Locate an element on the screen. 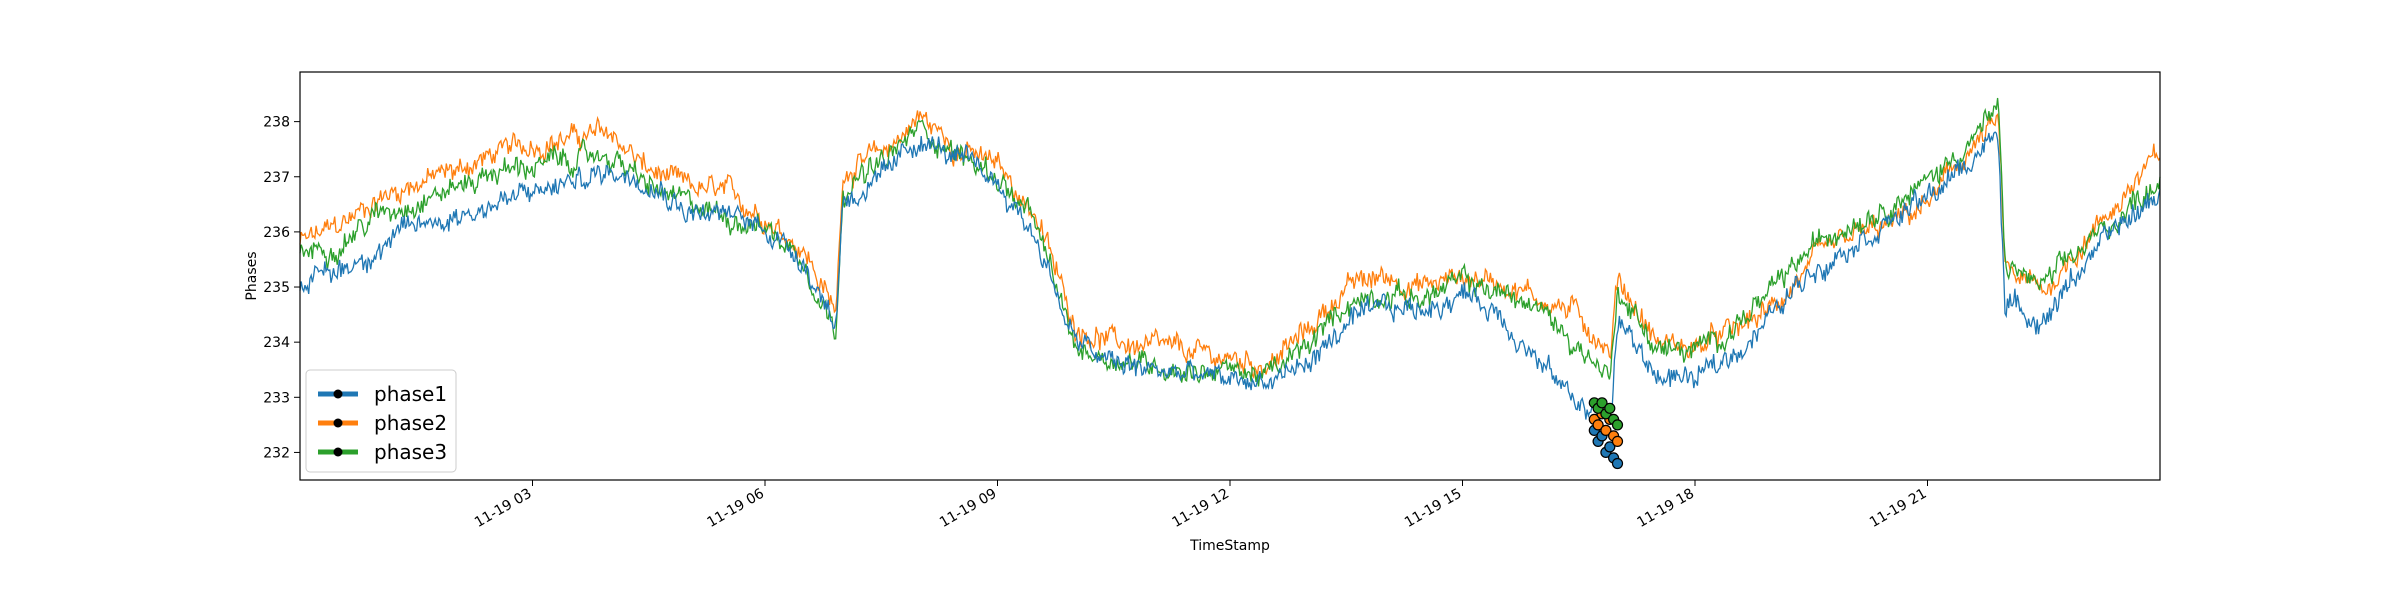  legend-item-phase3: phase3 is located at coordinates (382, 452).